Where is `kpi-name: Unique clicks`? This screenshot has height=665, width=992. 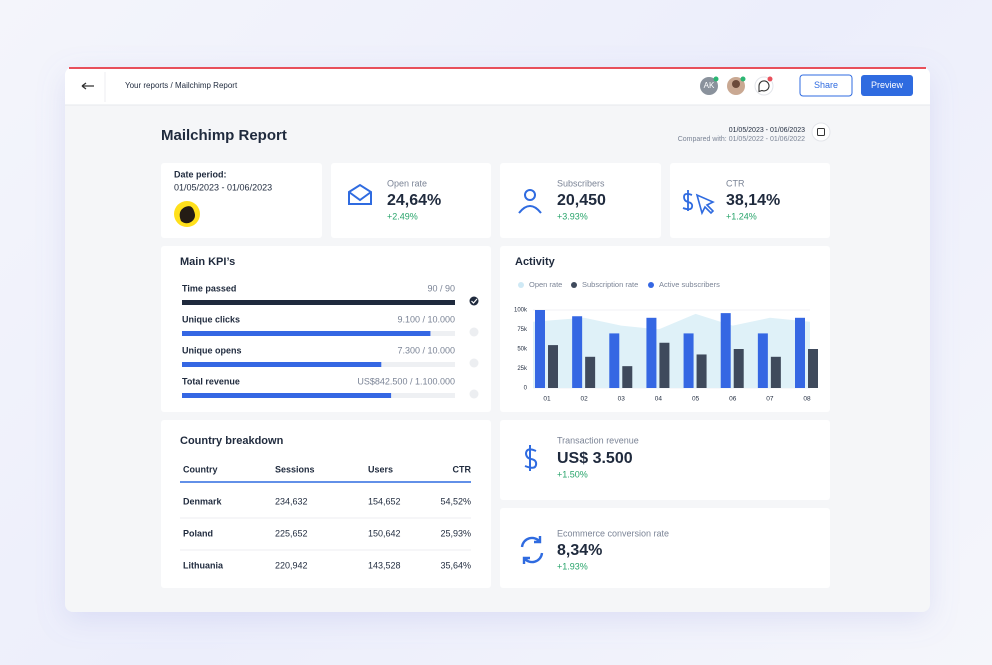 kpi-name: Unique clicks is located at coordinates (211, 319).